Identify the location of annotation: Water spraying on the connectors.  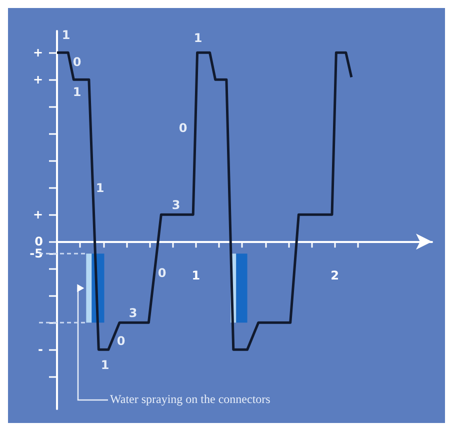
(190, 399).